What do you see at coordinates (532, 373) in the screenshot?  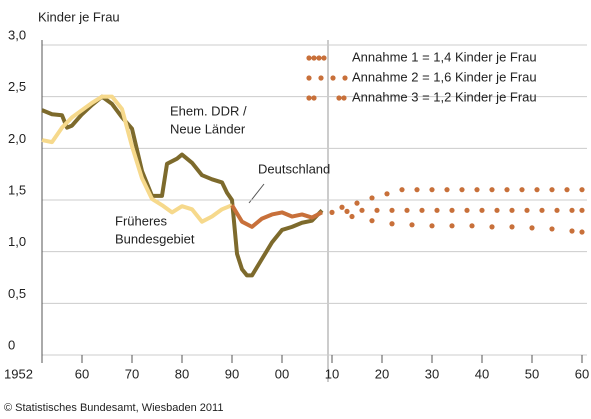 I see `x-tick-label: 50` at bounding box center [532, 373].